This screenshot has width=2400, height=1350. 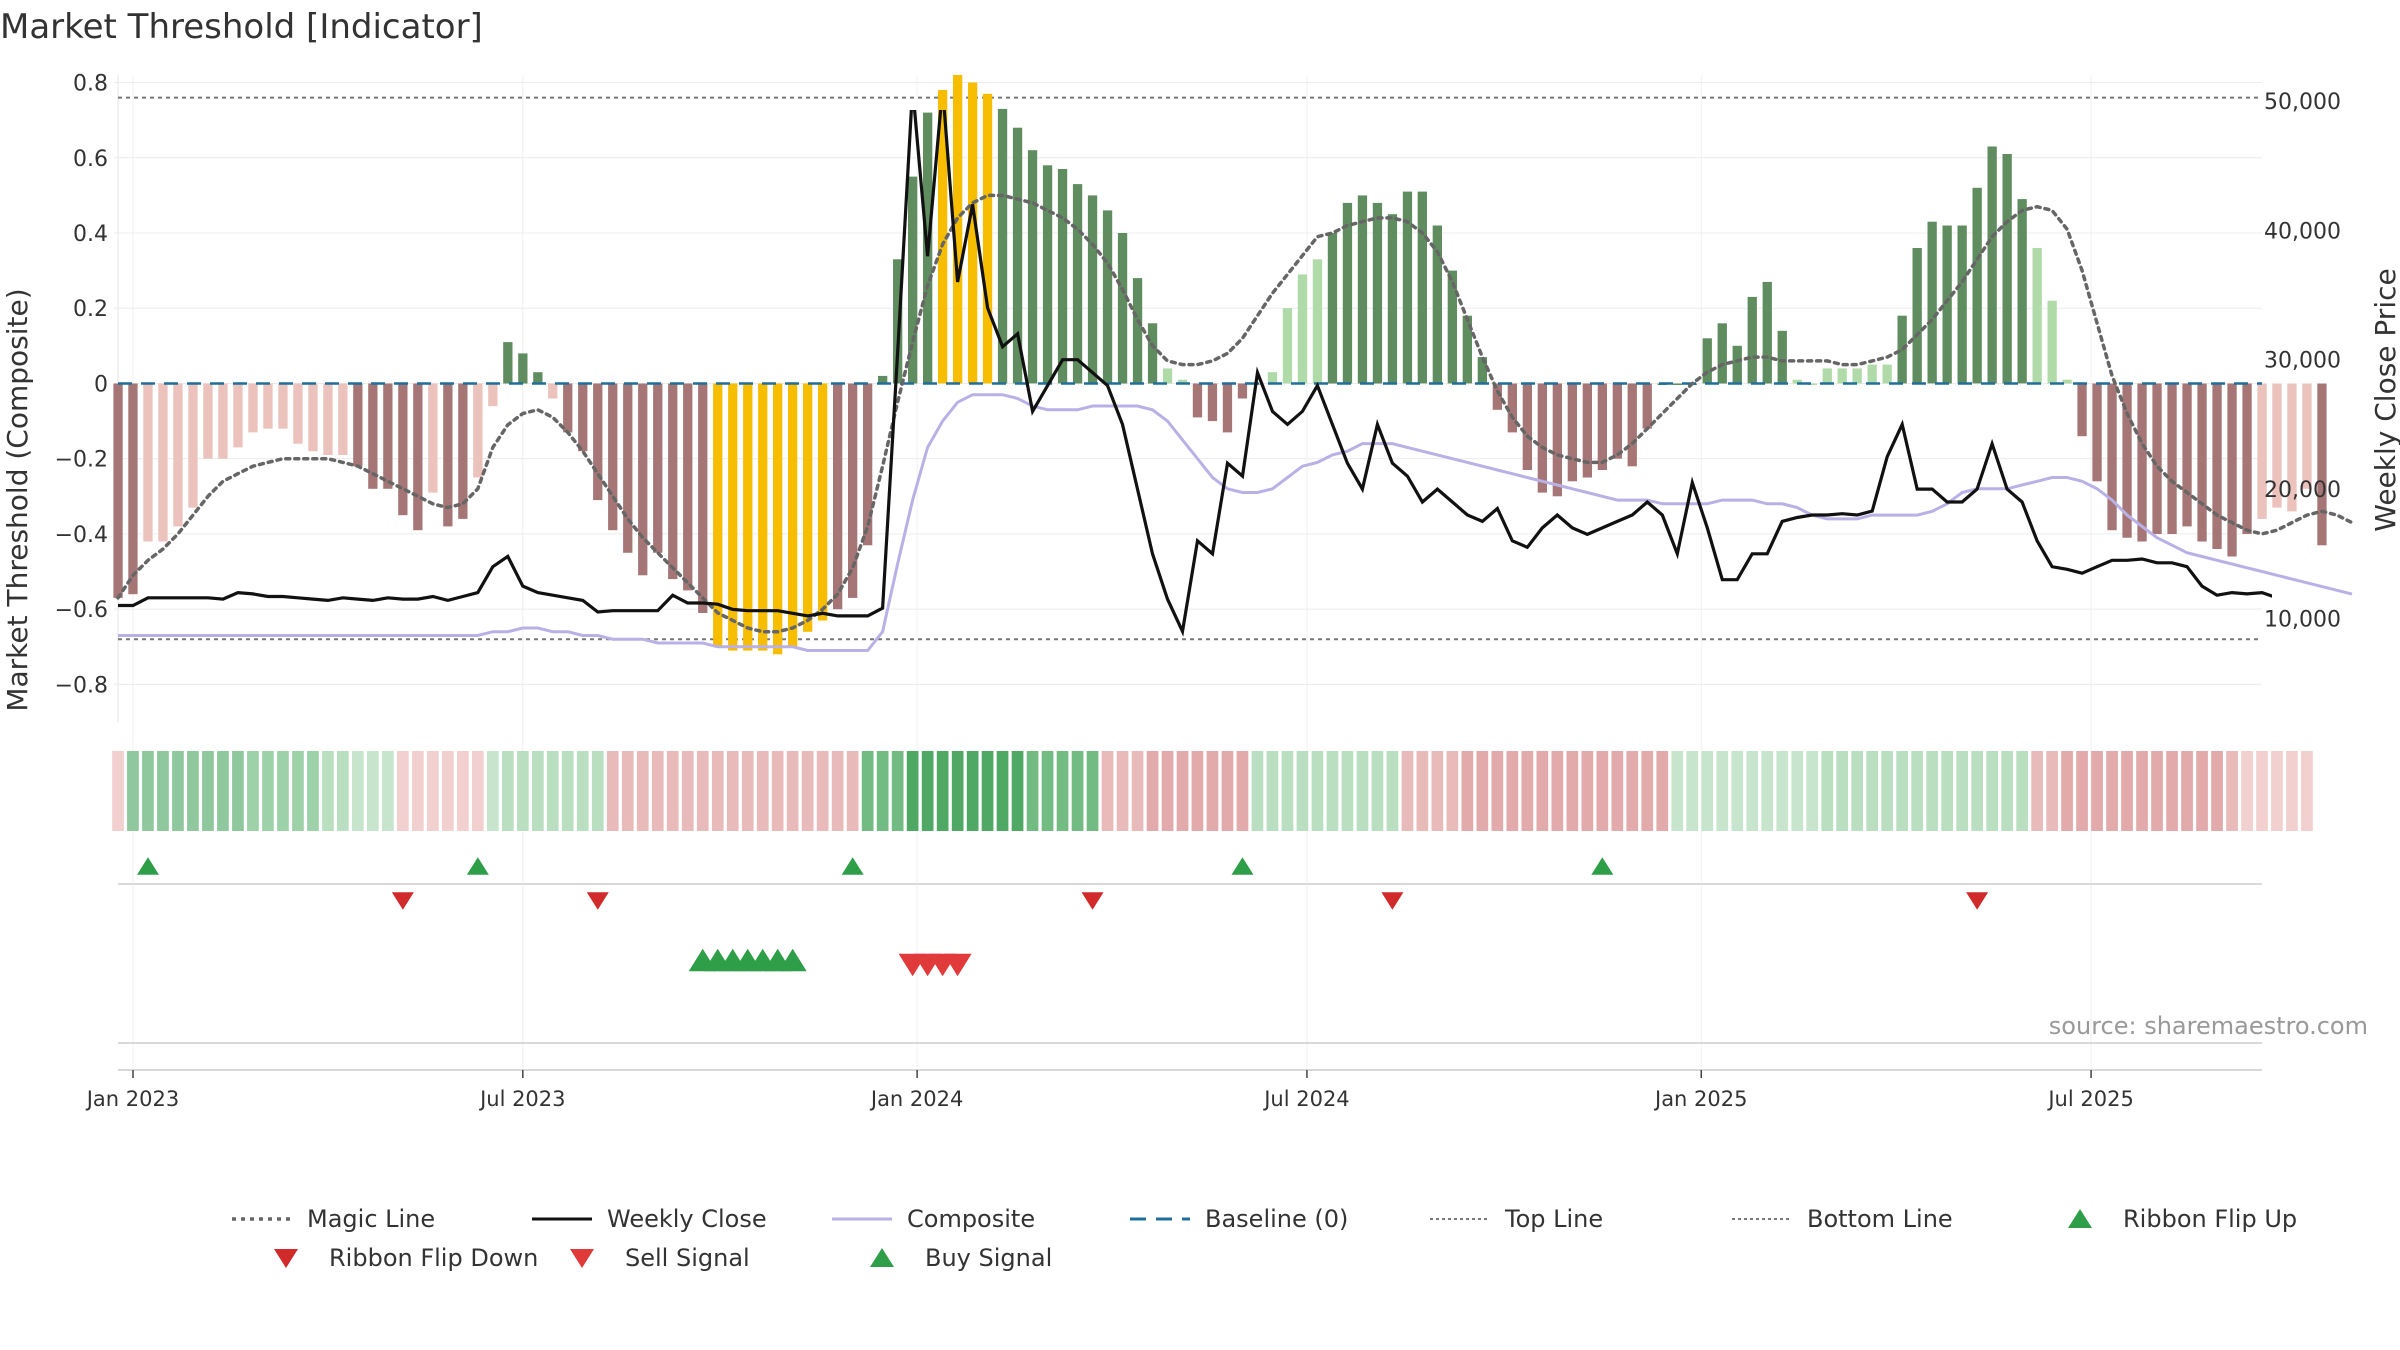 I want to click on y-tick-label: −0.8, so click(x=81, y=685).